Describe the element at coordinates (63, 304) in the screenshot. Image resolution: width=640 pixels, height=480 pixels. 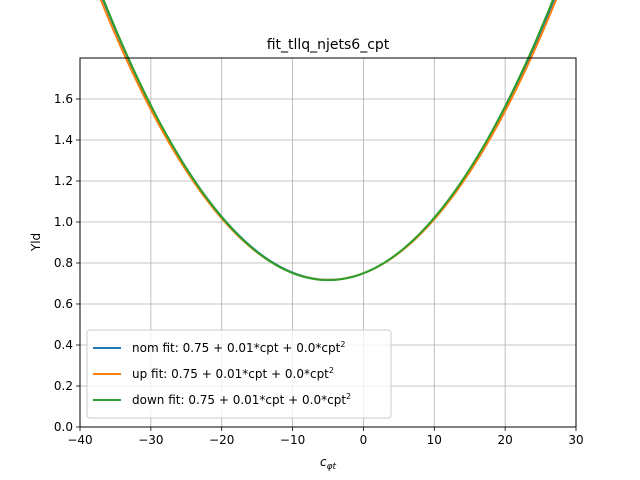
I see `y-tick-label: 0.6` at that location.